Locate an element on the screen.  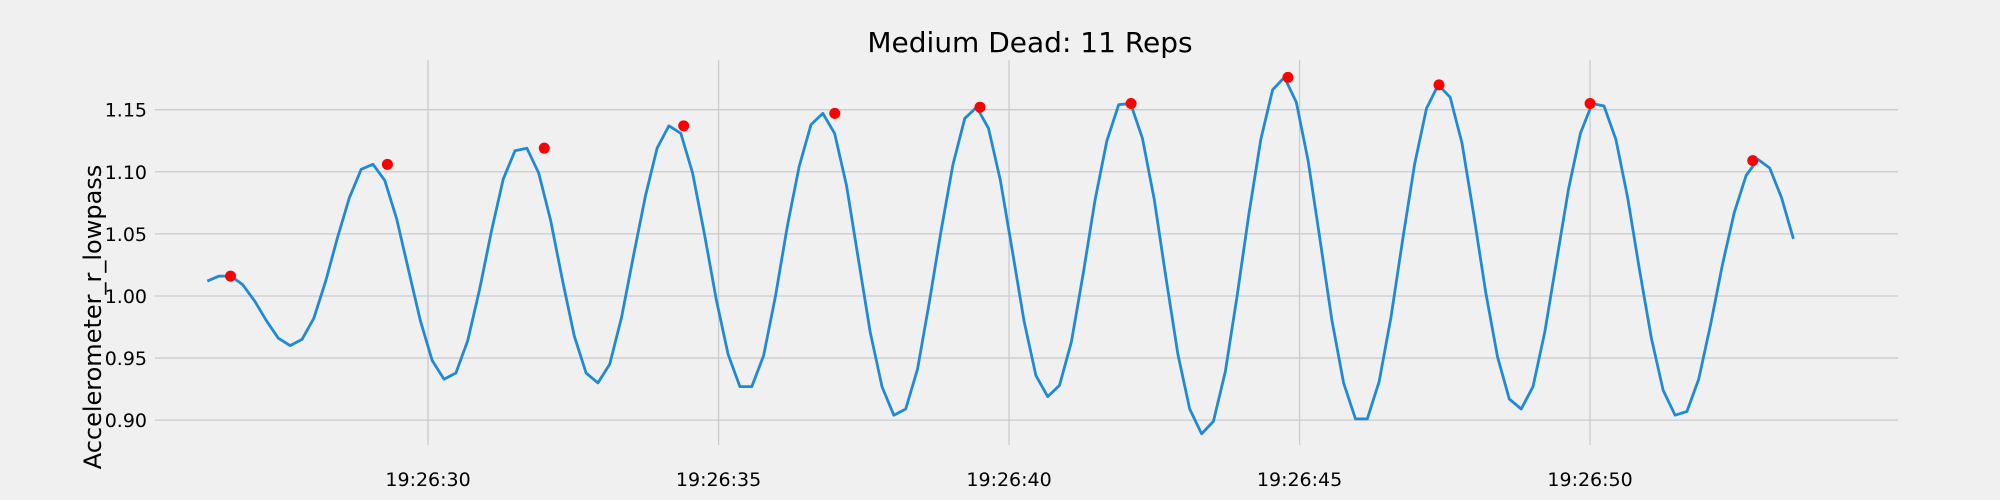
y-tick-label: 1.05 is located at coordinates (126, 235).